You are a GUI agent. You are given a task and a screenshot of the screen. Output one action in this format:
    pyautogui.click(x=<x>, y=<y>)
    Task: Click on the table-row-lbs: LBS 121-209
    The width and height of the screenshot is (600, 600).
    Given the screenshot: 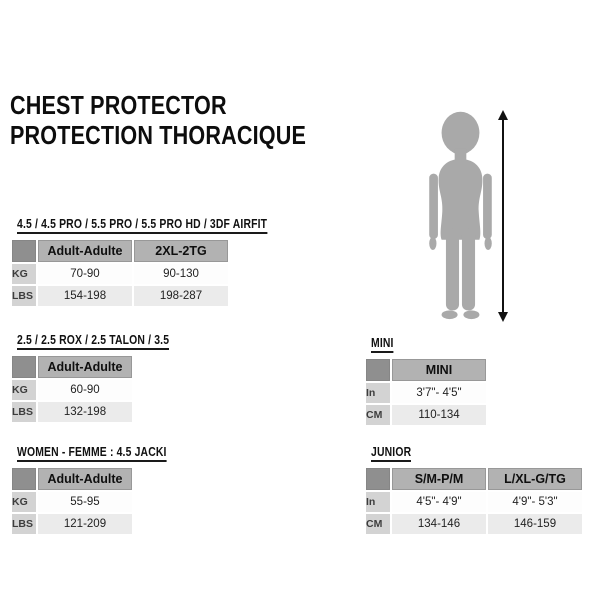 What is the action you would take?
    pyautogui.click(x=72, y=524)
    